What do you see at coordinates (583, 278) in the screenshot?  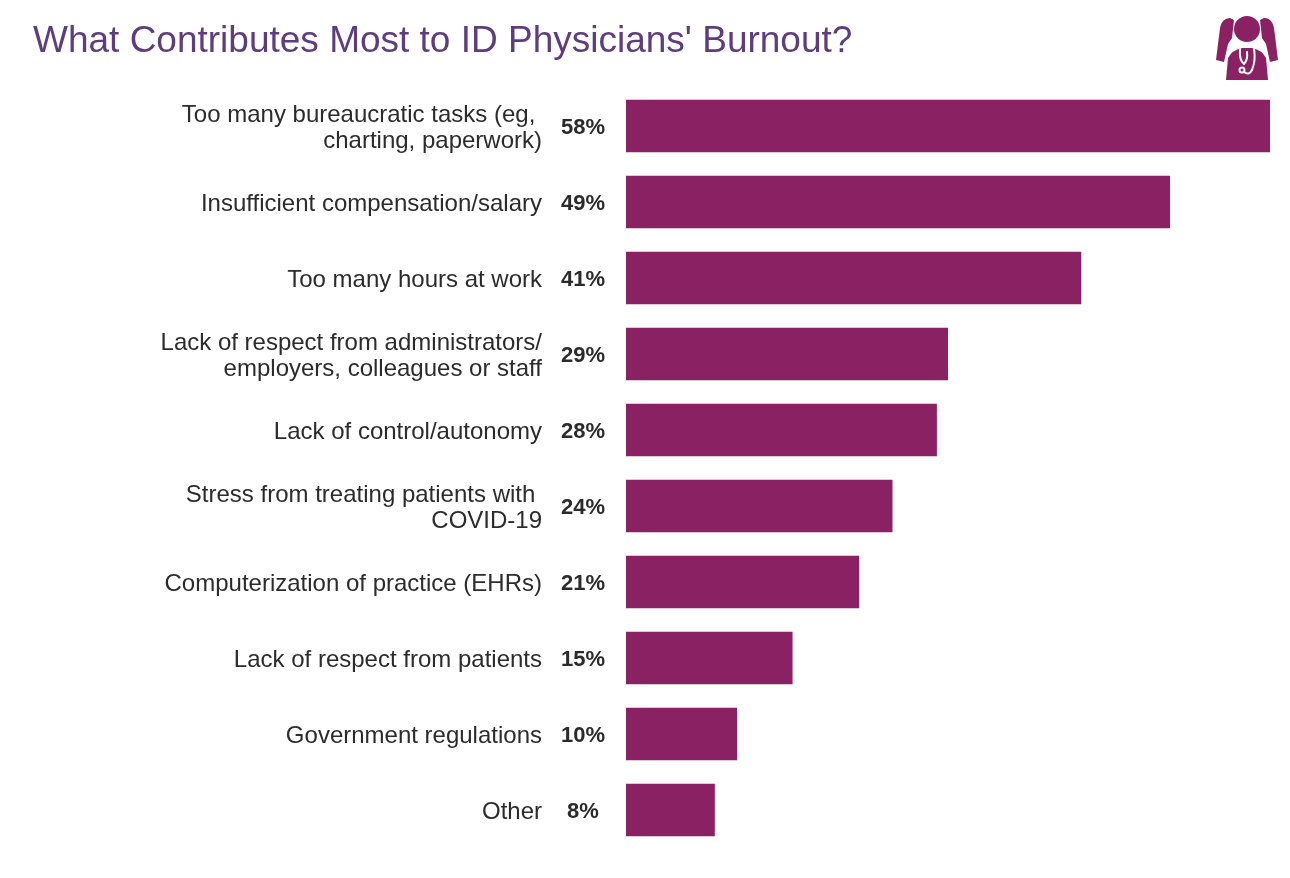 I see `data-label: 41%` at bounding box center [583, 278].